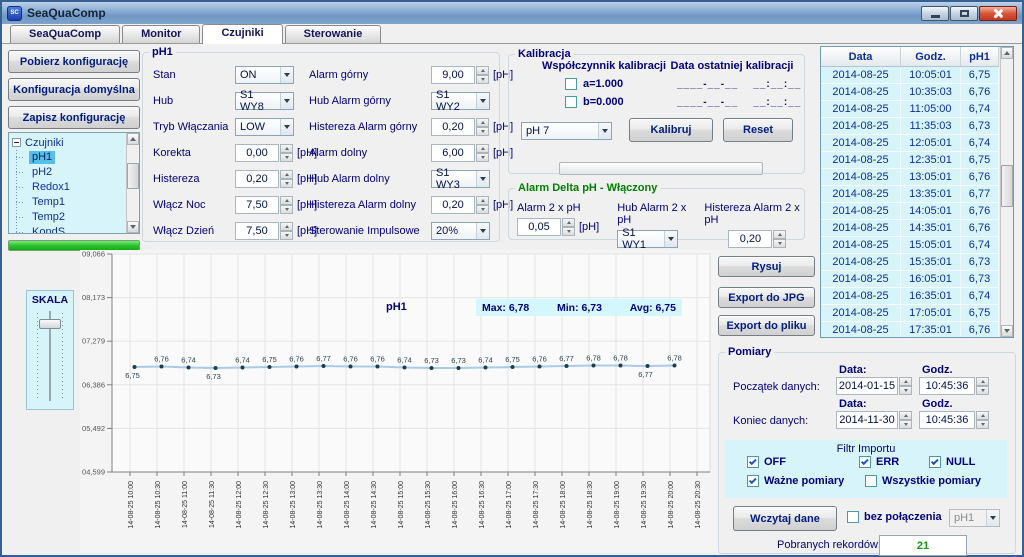 This screenshot has height=557, width=1024. What do you see at coordinates (70, 217) in the screenshot?
I see `tree-item-temp2: Temp2` at bounding box center [70, 217].